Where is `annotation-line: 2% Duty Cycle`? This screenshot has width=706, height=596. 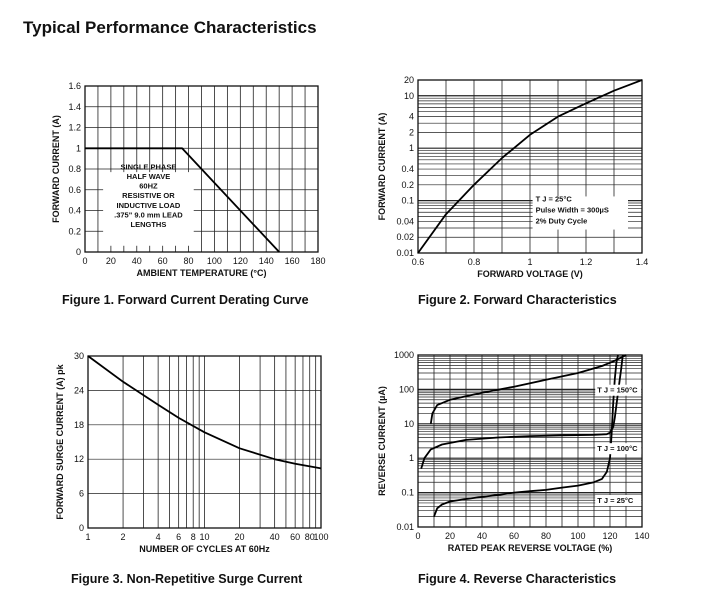
annotation-line: 2% Duty Cycle is located at coordinates (562, 221).